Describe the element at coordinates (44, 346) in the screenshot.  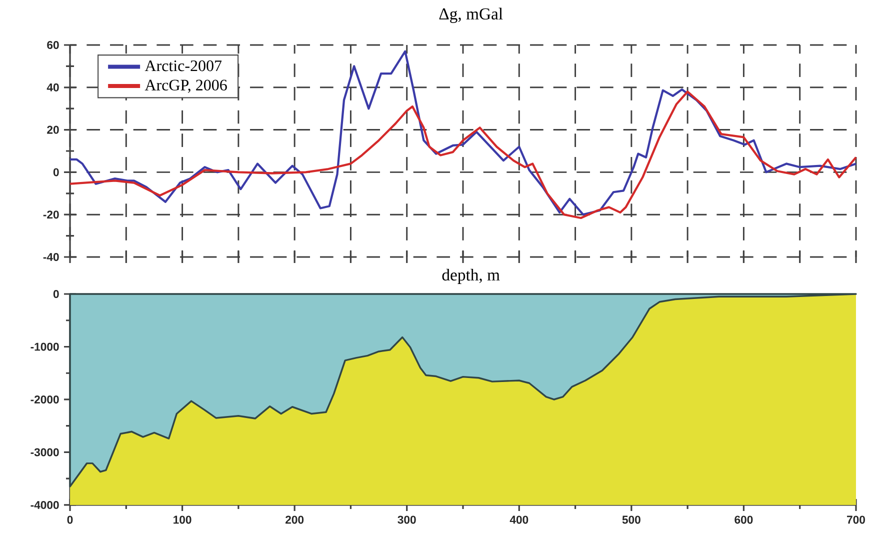
I see `y-tick-label: -1000` at that location.